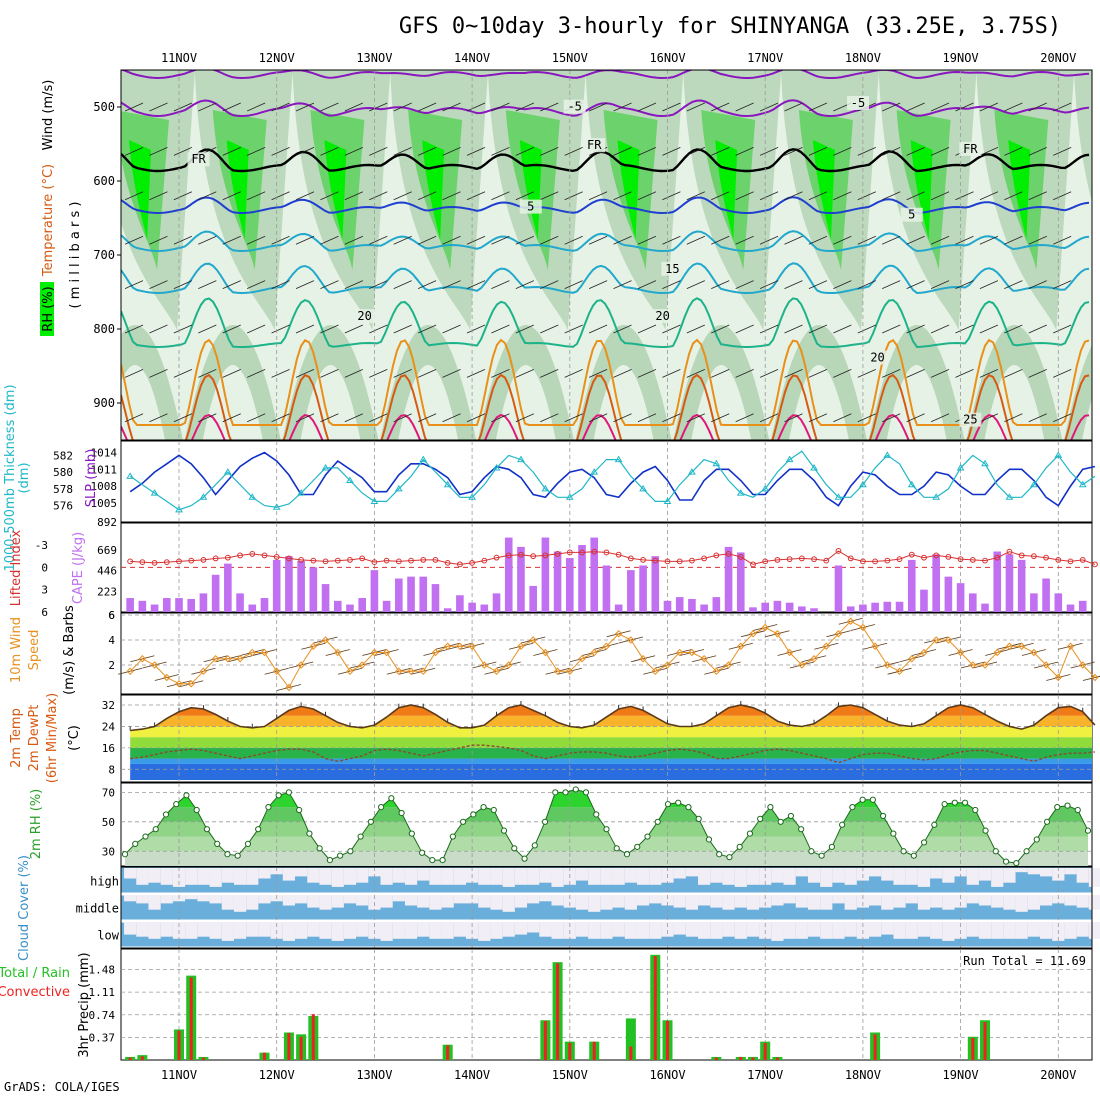 Image resolution: width=1100 pixels, height=1100 pixels. I want to click on wind-barb-10m, so click(1091, 678).